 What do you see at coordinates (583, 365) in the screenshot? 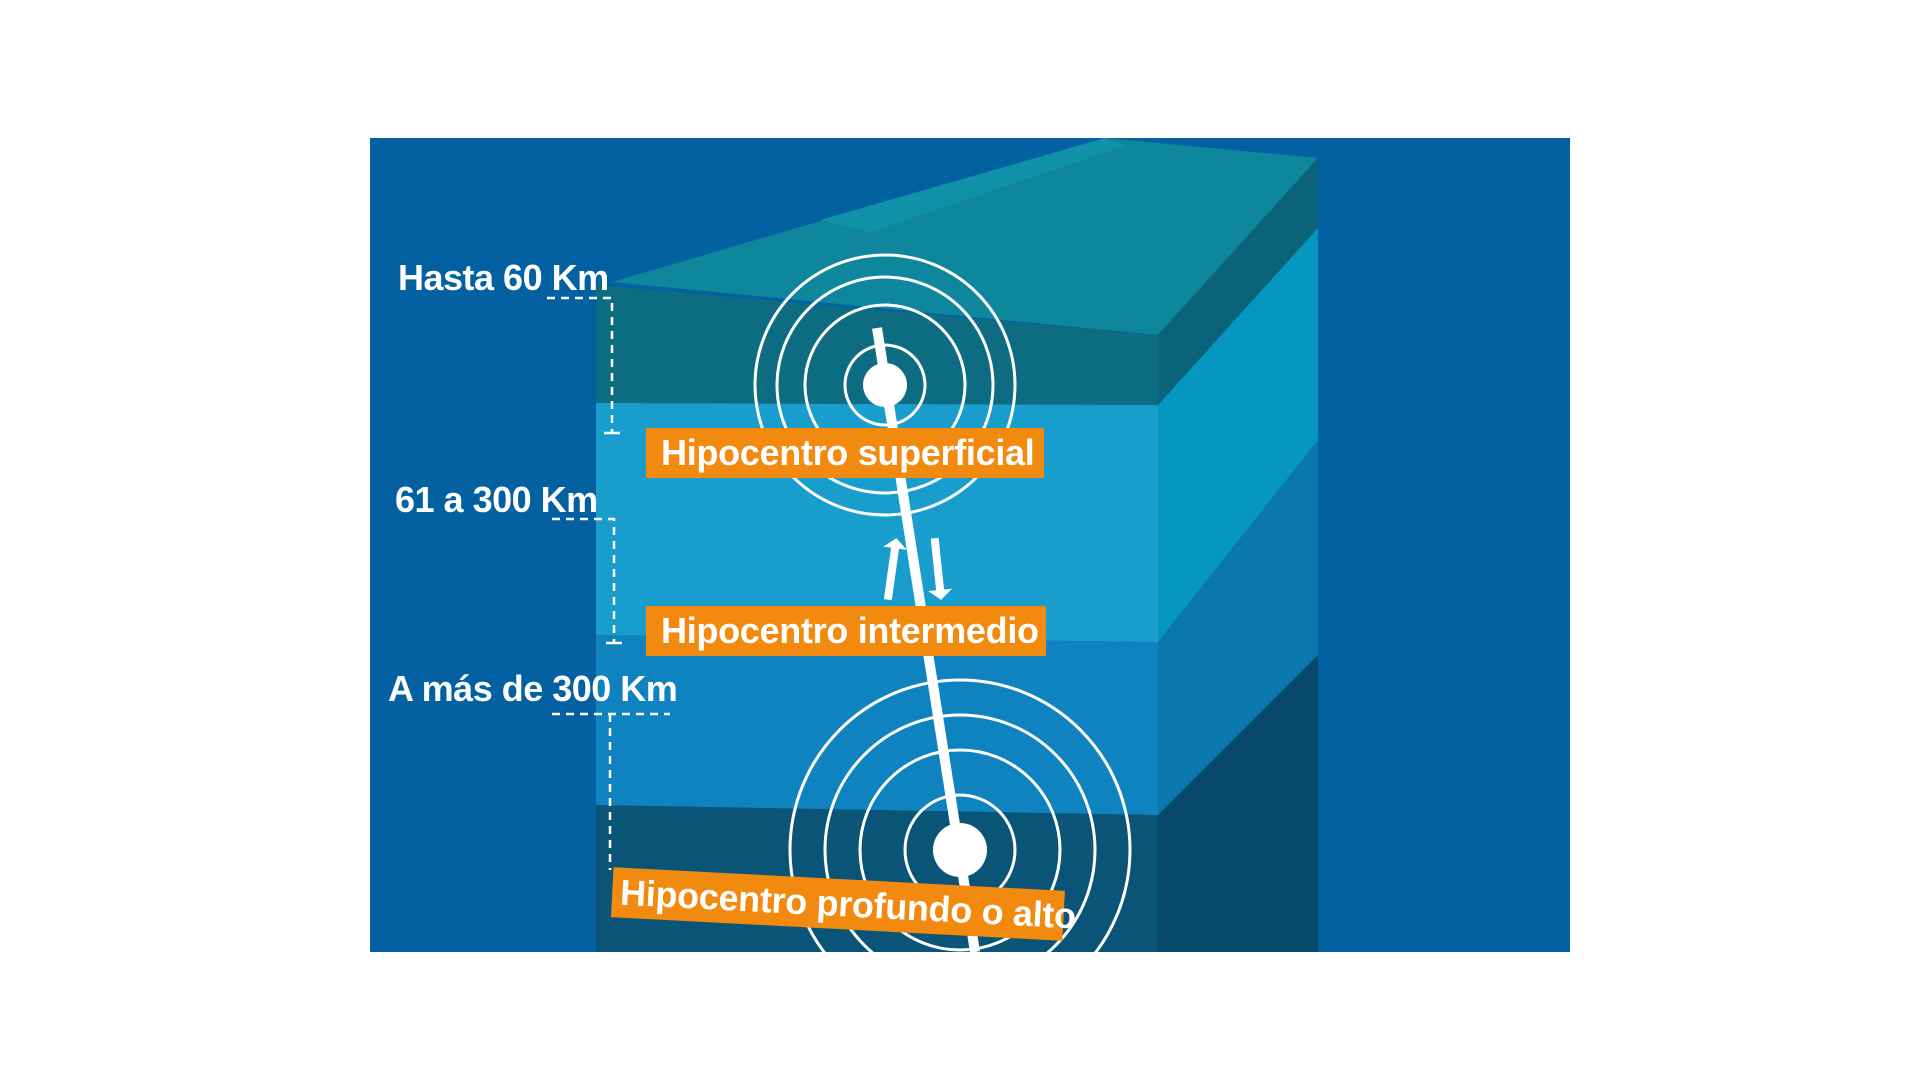
I see `depth-bracket-shallow` at bounding box center [583, 365].